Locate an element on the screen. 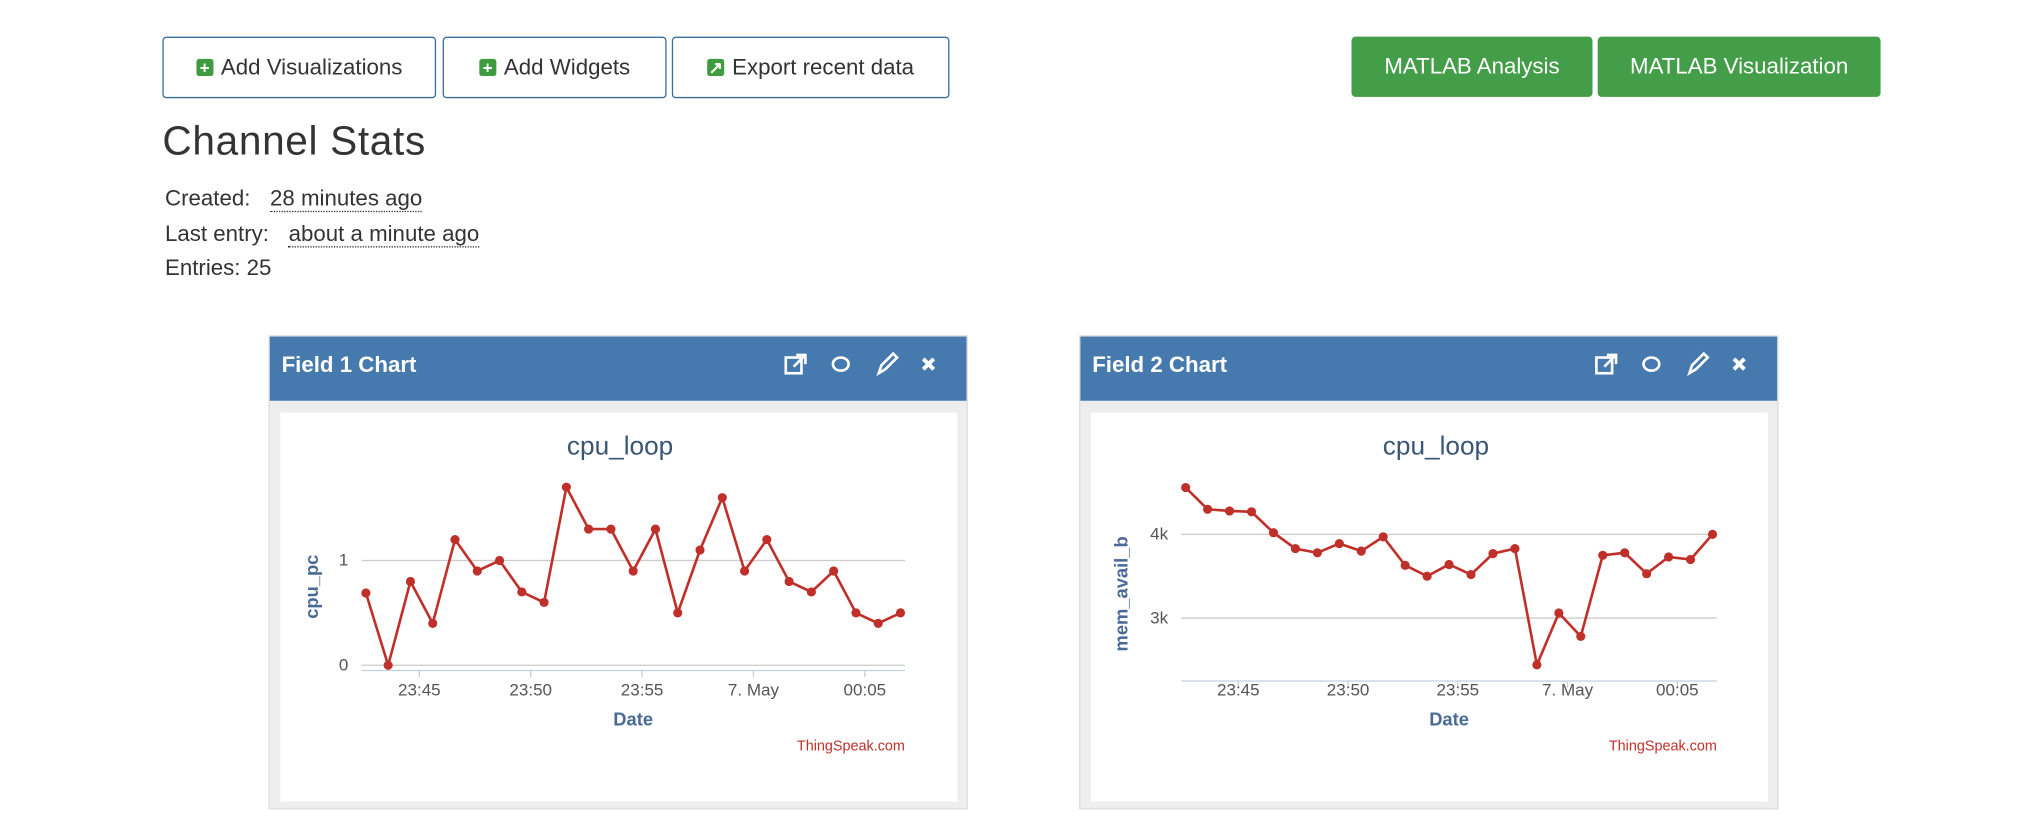 The image size is (2043, 837). label: Created: is located at coordinates (208, 198).